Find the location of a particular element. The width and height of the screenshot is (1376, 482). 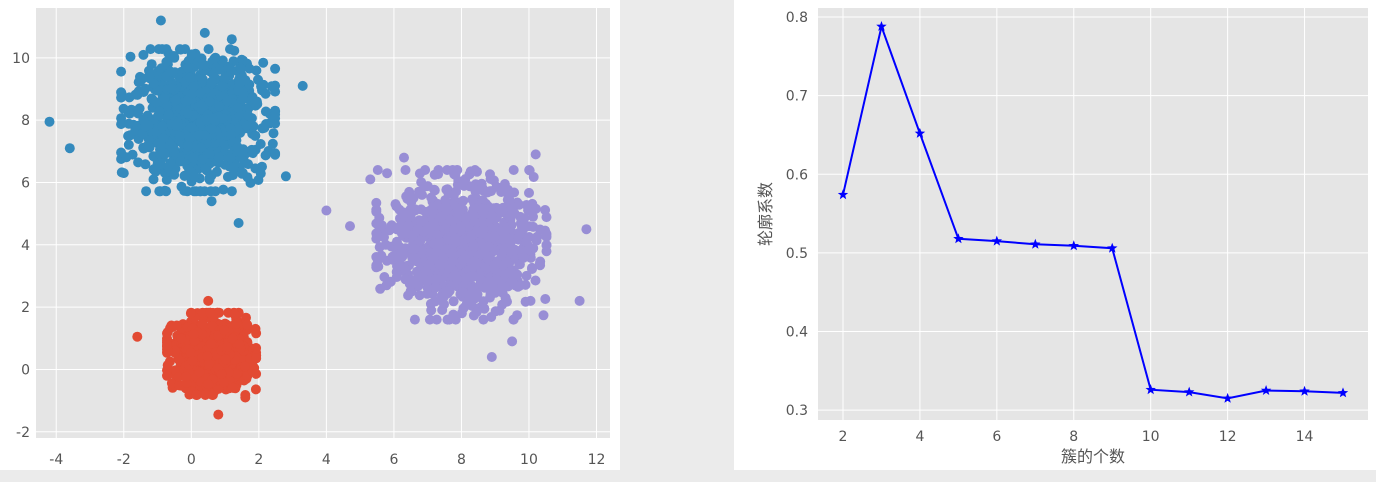

line-x-tick-label: 2 is located at coordinates (843, 437).